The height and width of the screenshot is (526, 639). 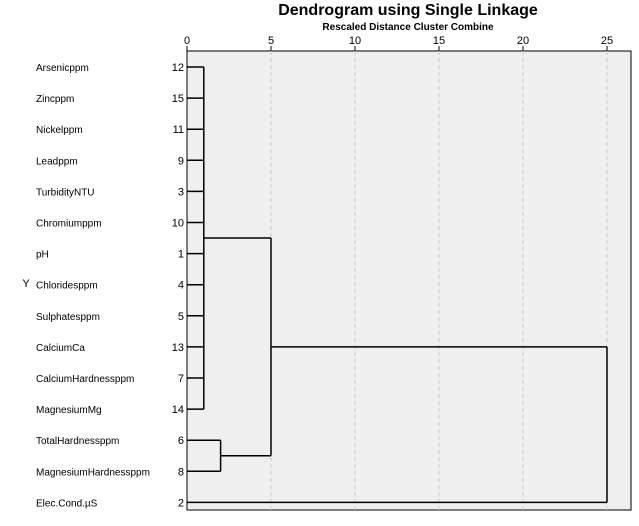 What do you see at coordinates (271, 41) in the screenshot?
I see `tick-label: 5` at bounding box center [271, 41].